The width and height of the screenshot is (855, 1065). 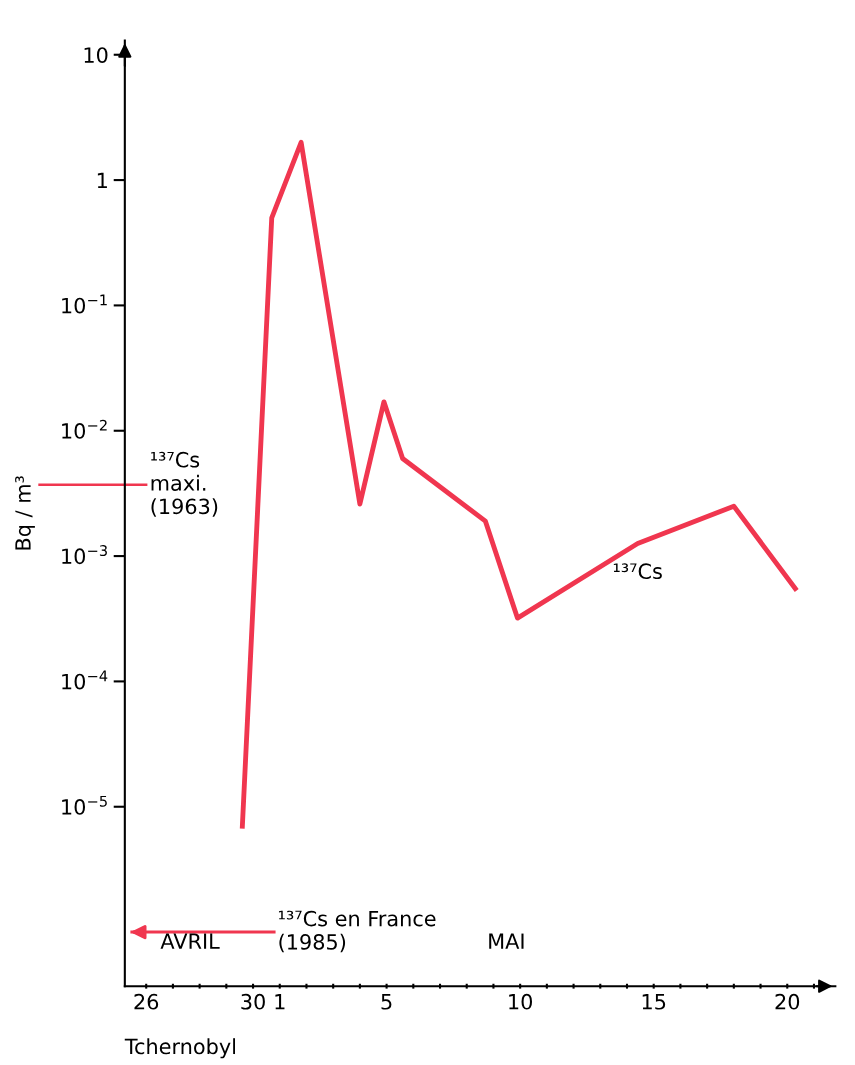 I want to click on x-tick-label: 15, so click(x=654, y=1002).